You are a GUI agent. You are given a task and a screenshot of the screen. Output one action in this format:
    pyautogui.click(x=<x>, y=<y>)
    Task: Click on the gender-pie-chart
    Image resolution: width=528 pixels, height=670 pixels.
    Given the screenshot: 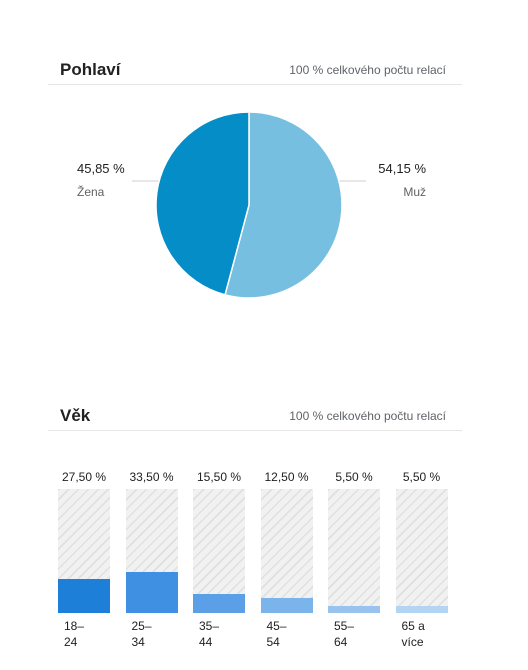 What is the action you would take?
    pyautogui.click(x=249, y=205)
    